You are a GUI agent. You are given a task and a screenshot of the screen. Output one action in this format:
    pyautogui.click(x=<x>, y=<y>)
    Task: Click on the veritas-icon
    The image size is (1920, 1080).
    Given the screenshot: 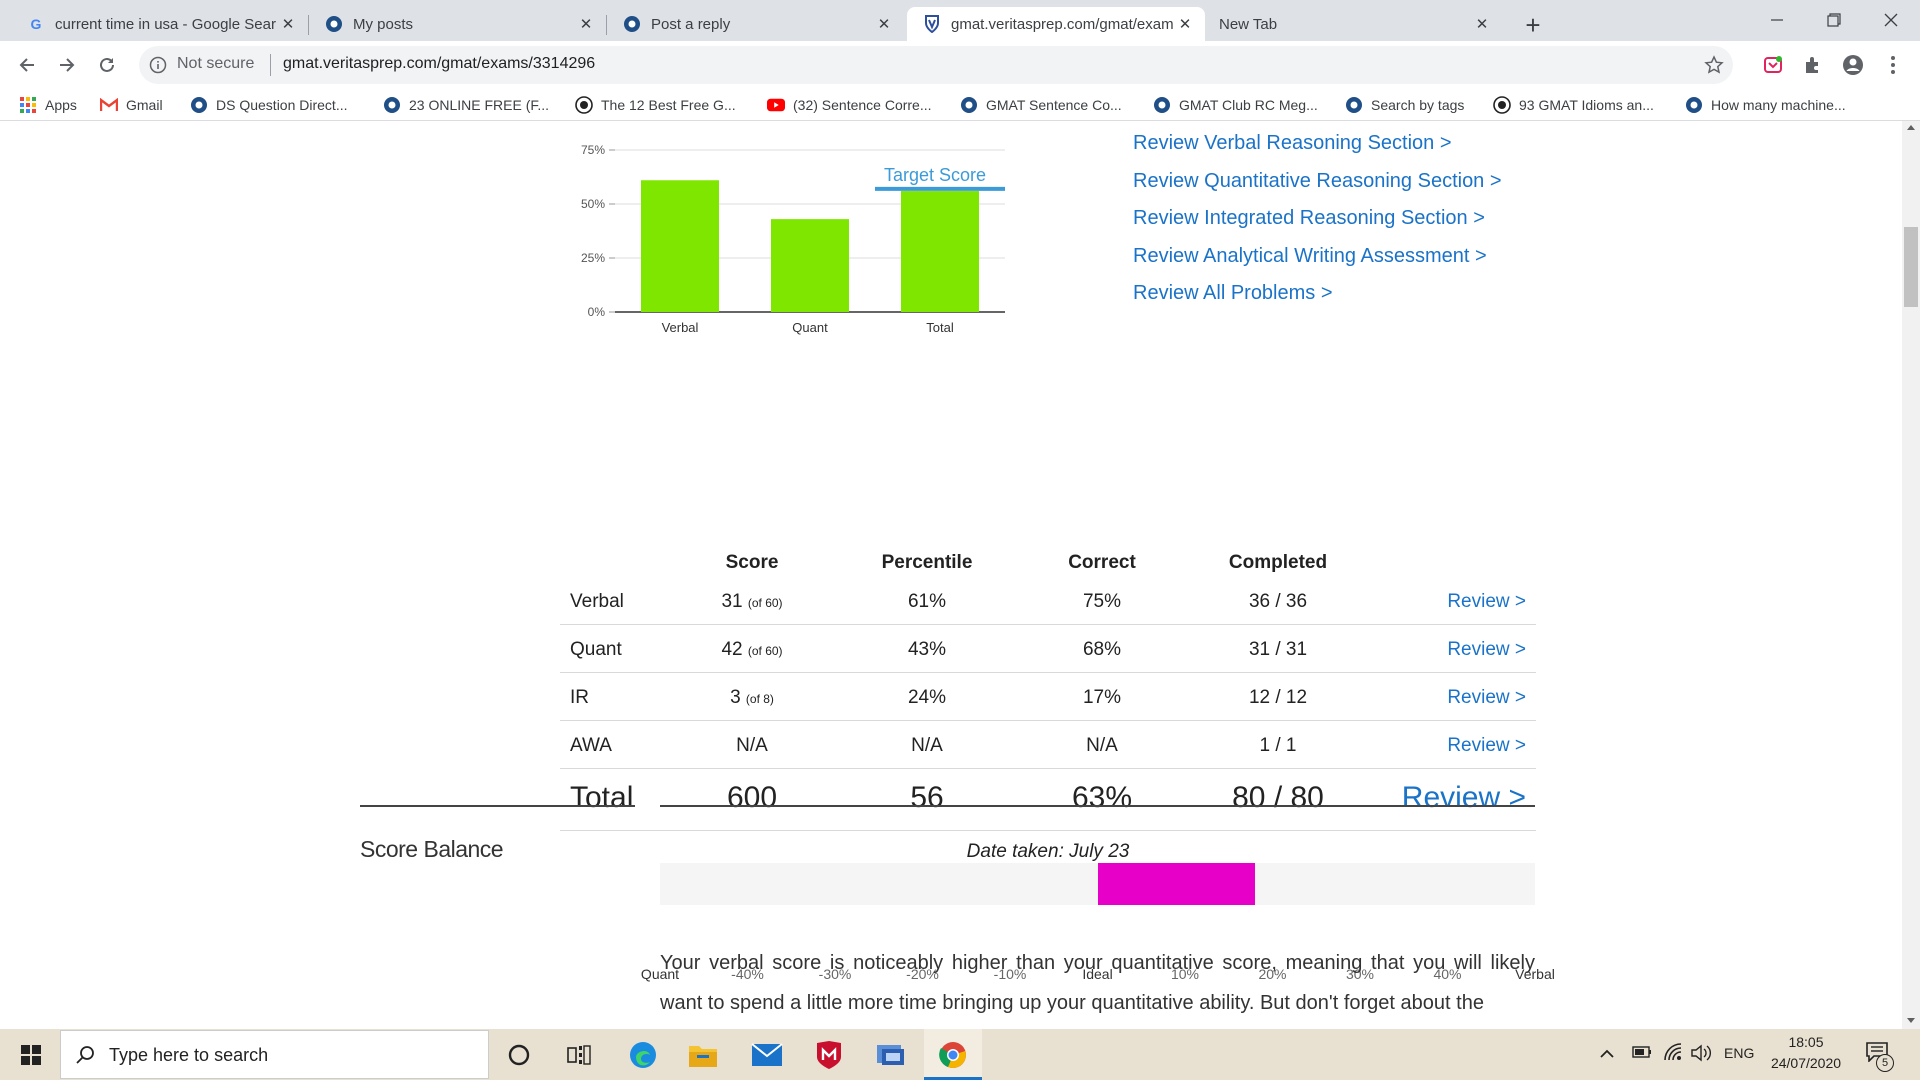 What is the action you would take?
    pyautogui.click(x=932, y=24)
    